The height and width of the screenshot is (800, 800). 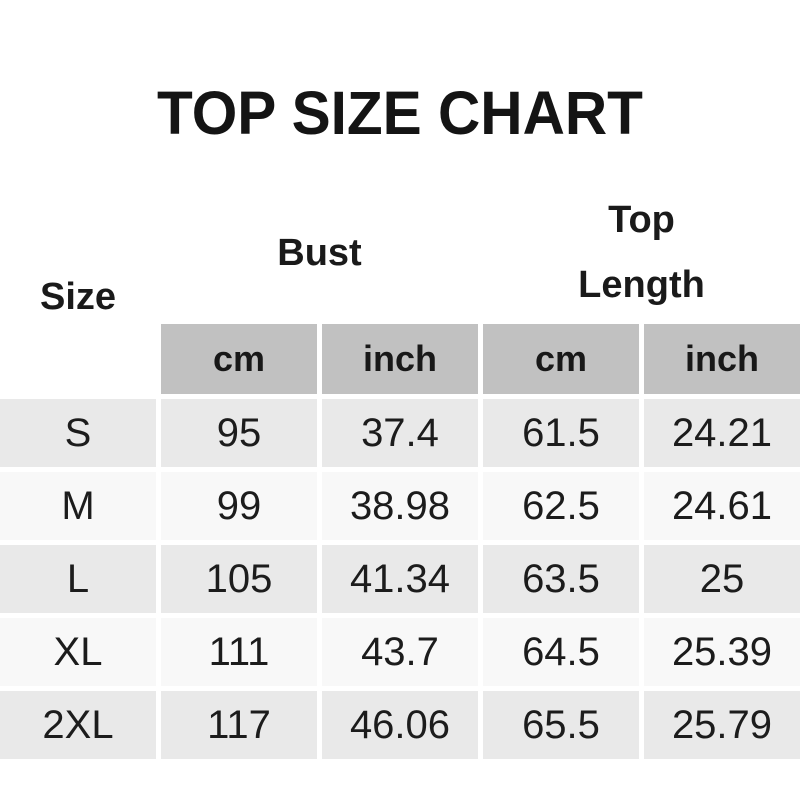 I want to click on length-cm-cell: 62.5, so click(x=561, y=506).